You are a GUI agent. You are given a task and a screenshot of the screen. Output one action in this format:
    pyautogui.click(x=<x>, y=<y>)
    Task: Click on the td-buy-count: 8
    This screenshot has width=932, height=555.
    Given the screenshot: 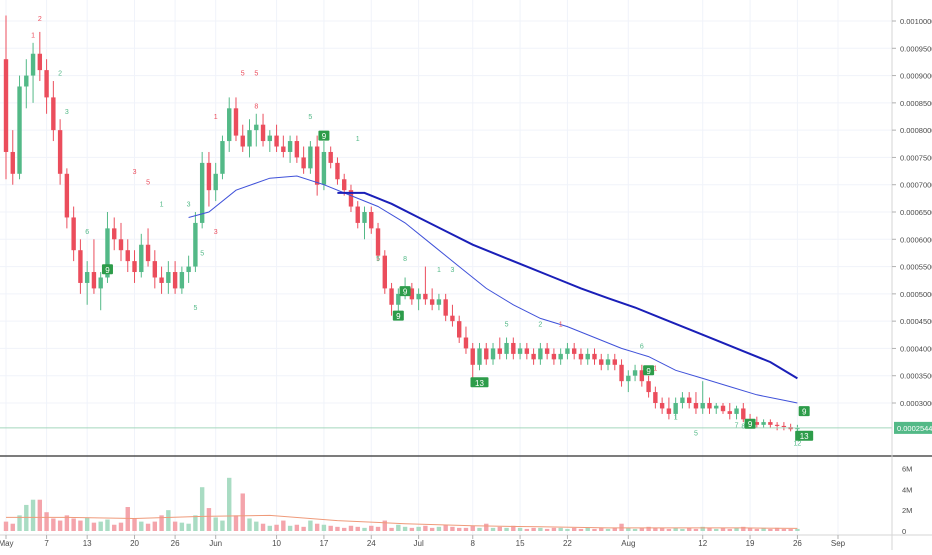 What is the action you would take?
    pyautogui.click(x=743, y=427)
    